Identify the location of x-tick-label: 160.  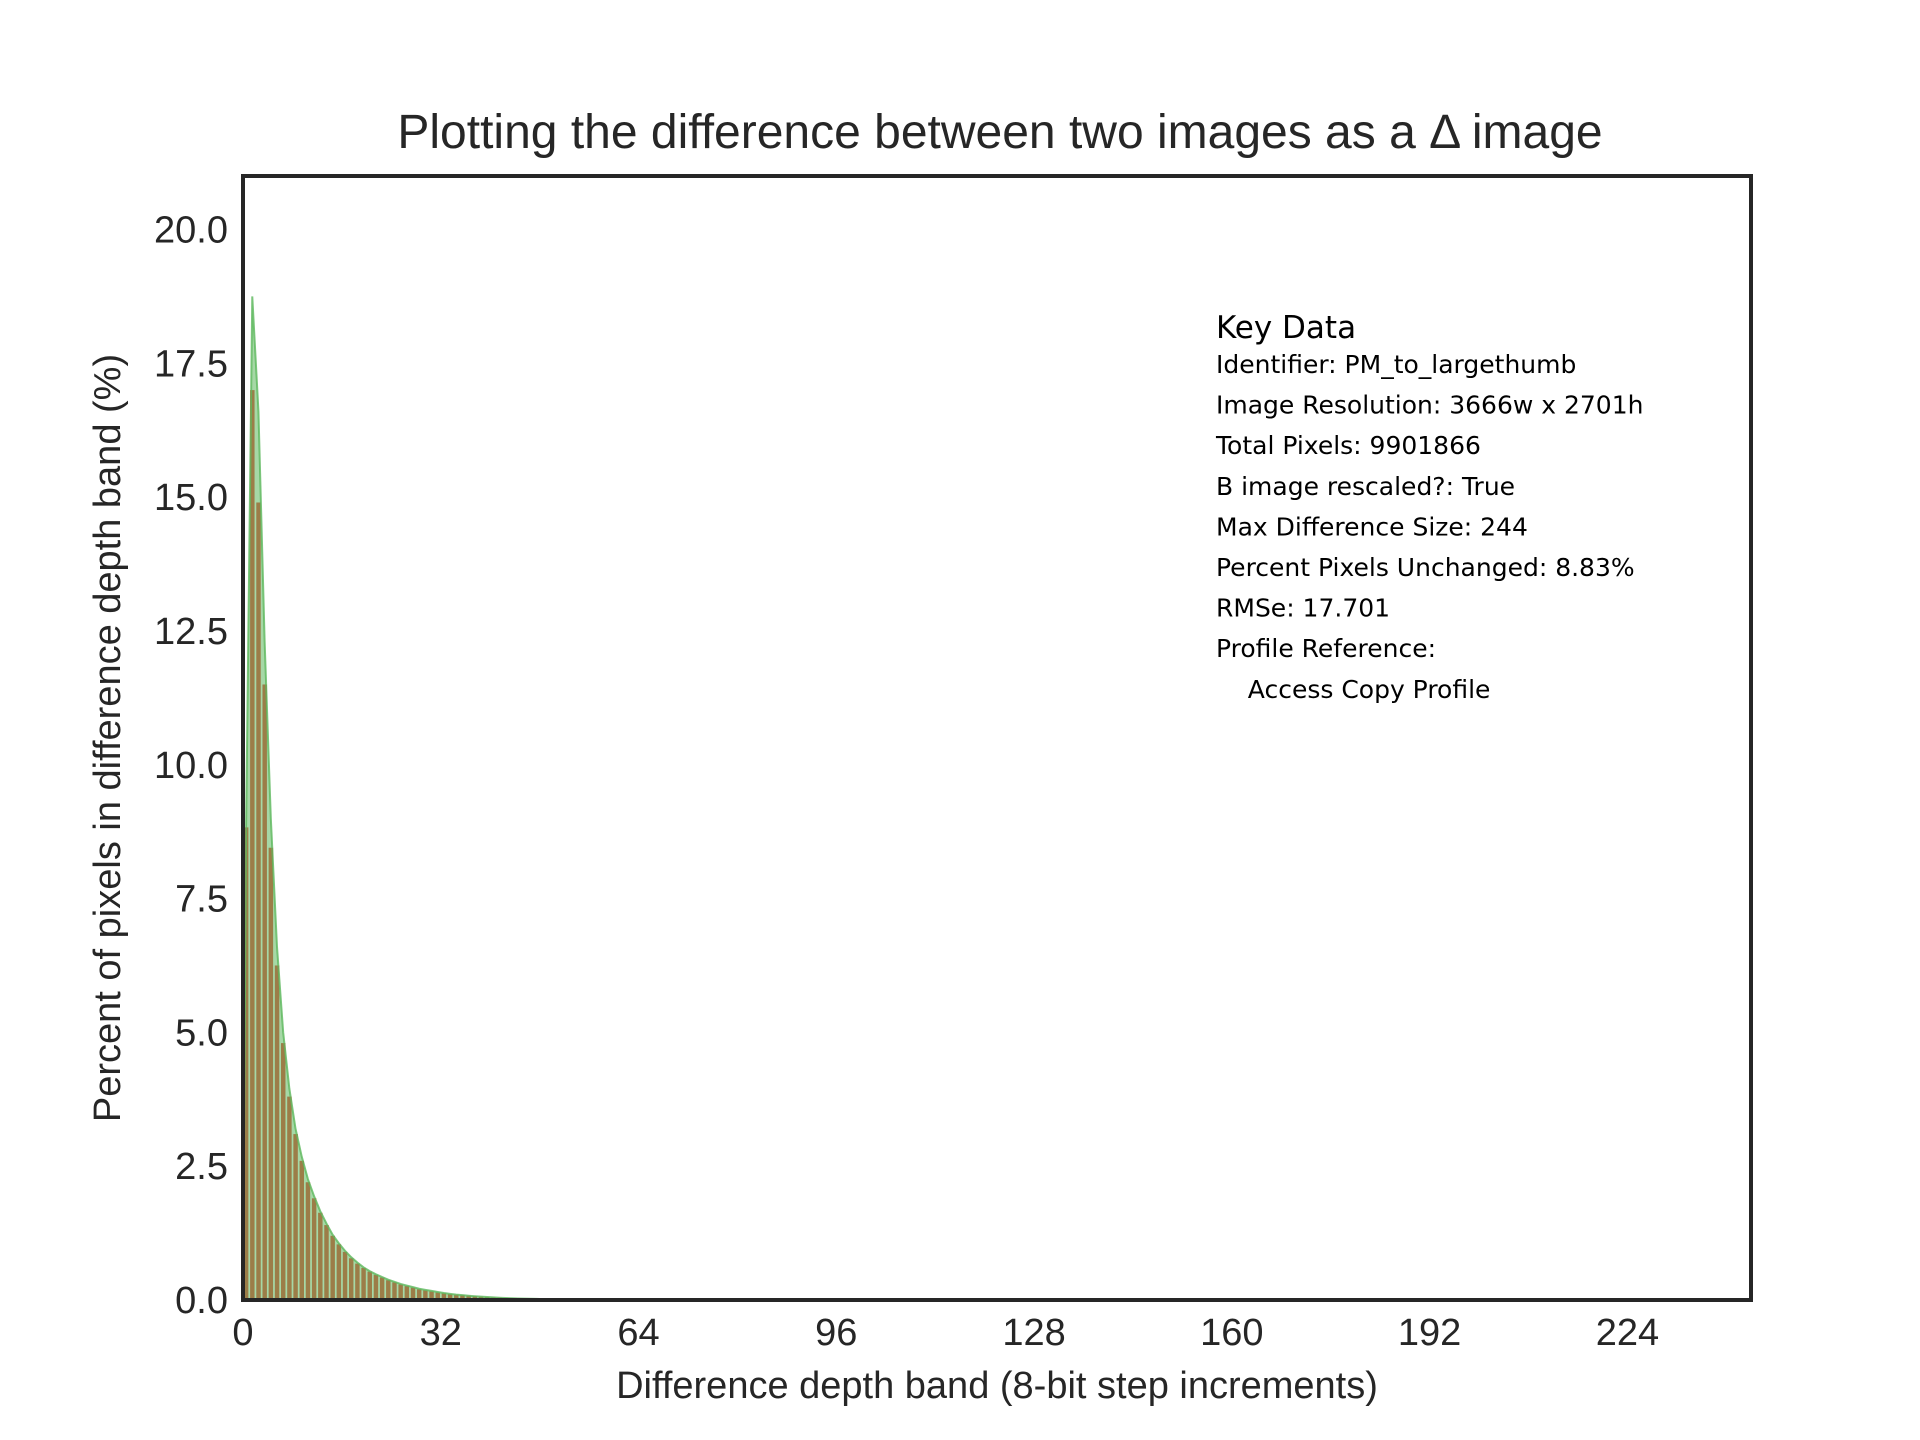
(1231, 1333).